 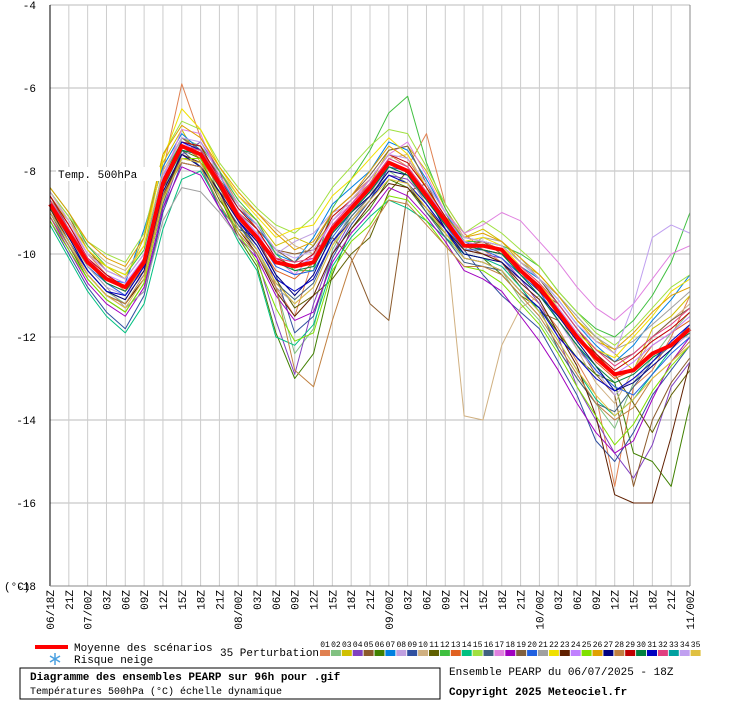 What do you see at coordinates (565, 645) in the screenshot?
I see `perturbation-number: 23` at bounding box center [565, 645].